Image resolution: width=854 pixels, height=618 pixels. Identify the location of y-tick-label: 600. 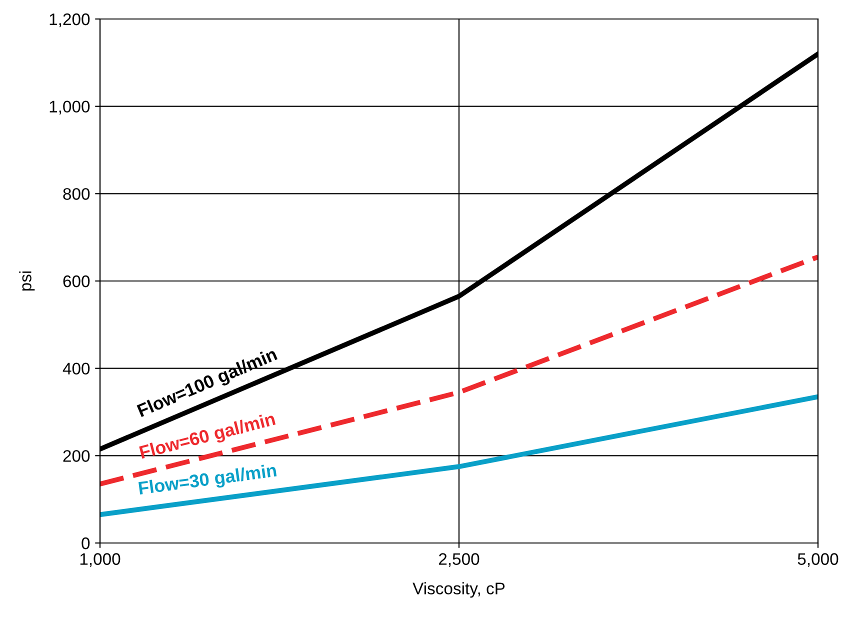
(76, 281).